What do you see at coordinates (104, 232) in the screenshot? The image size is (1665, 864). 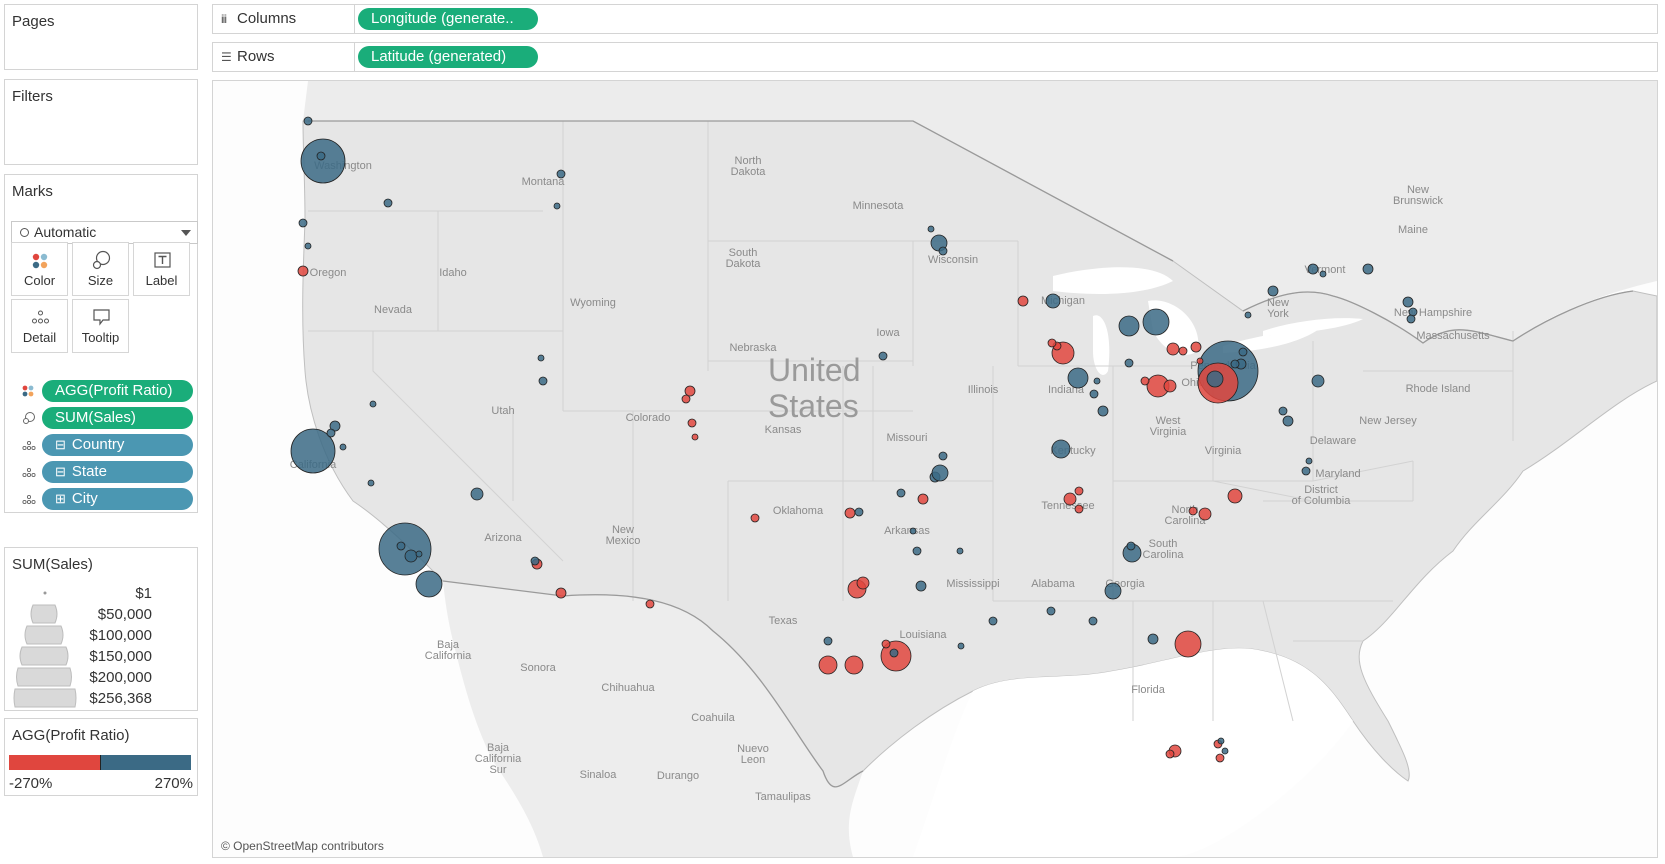 I see `mark-type-dropdown: Automatic` at bounding box center [104, 232].